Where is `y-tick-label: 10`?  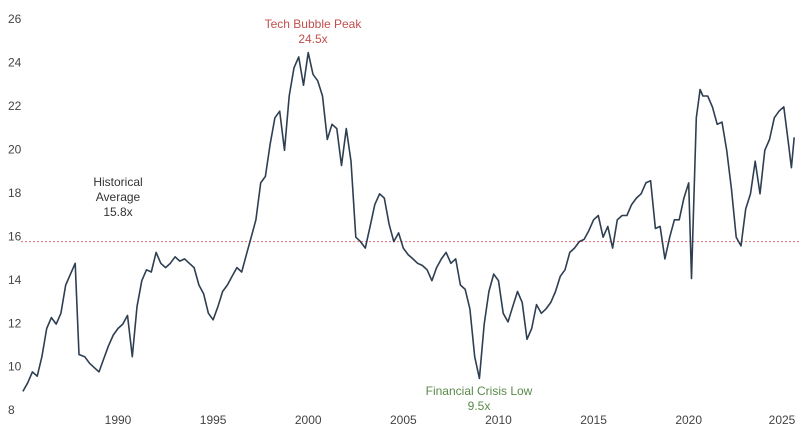
y-tick-label: 10 is located at coordinates (15, 367).